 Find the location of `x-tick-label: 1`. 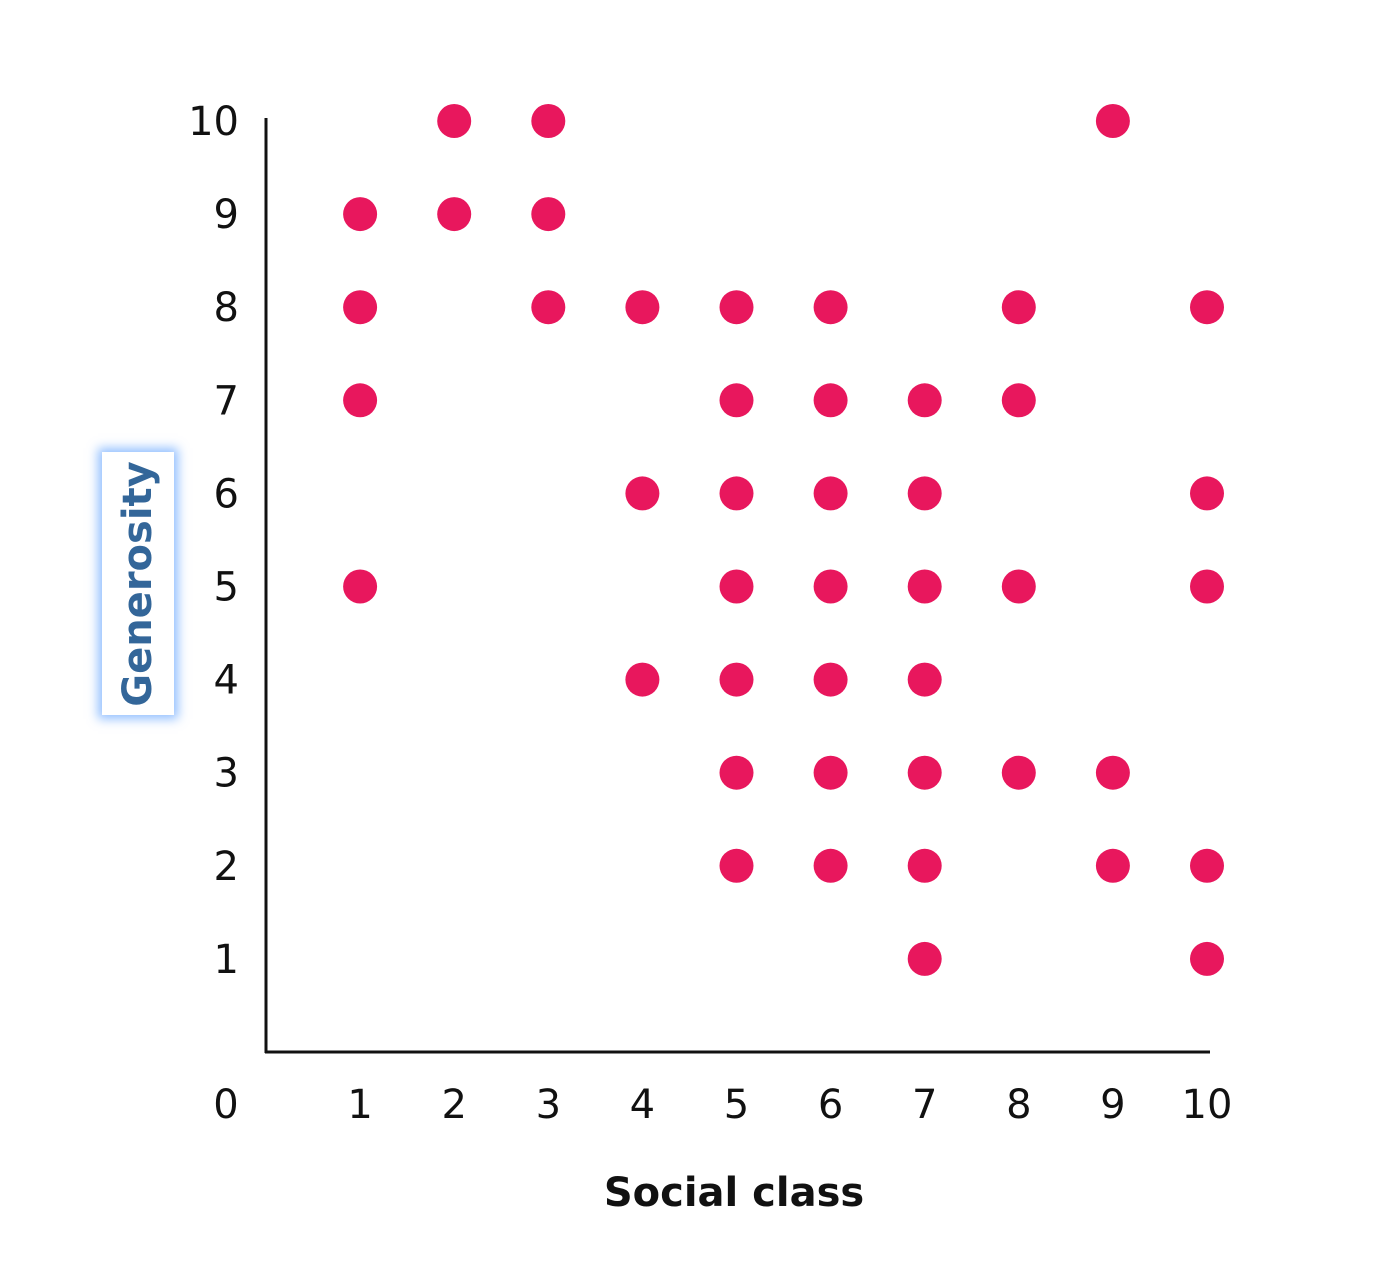

x-tick-label: 1 is located at coordinates (359, 1105).